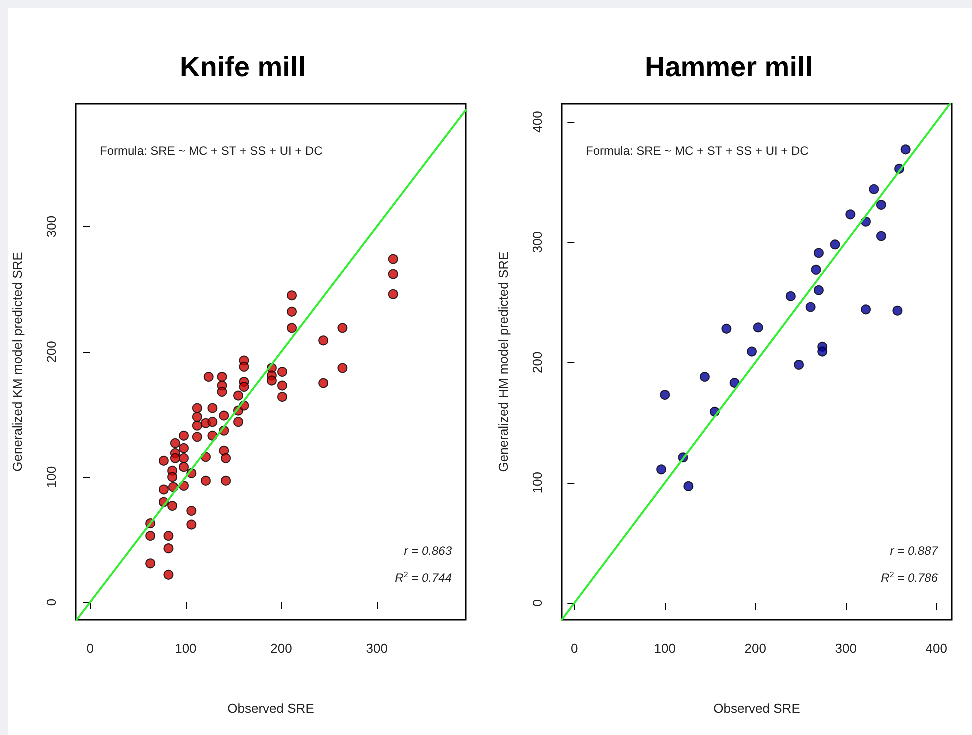  I want to click on annotation: r = 0.863, so click(428, 551).